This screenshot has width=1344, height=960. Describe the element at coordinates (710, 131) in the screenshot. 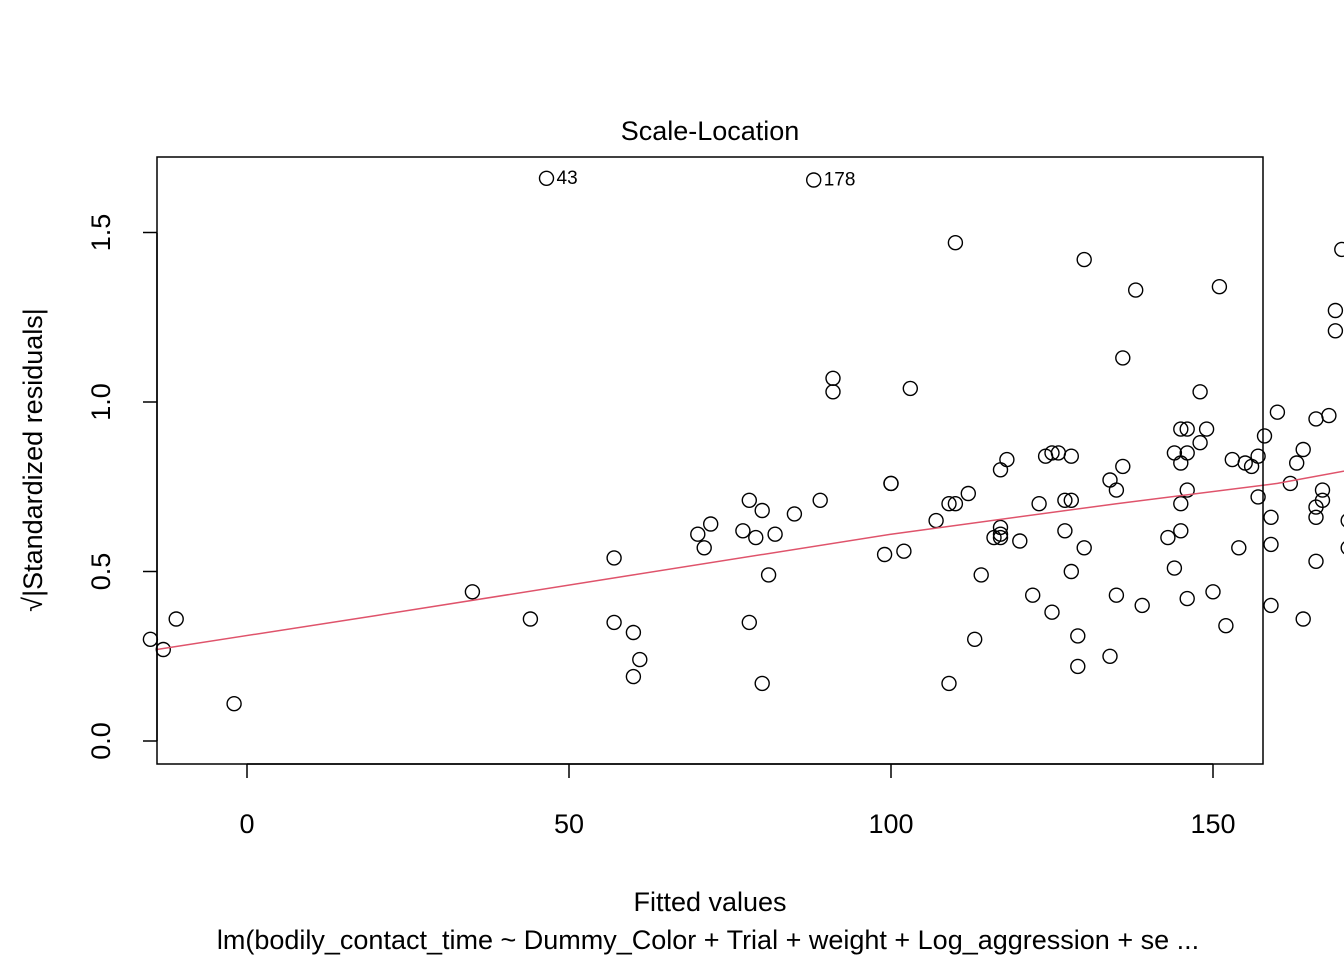

I see `chart-title: Scale-Location` at that location.